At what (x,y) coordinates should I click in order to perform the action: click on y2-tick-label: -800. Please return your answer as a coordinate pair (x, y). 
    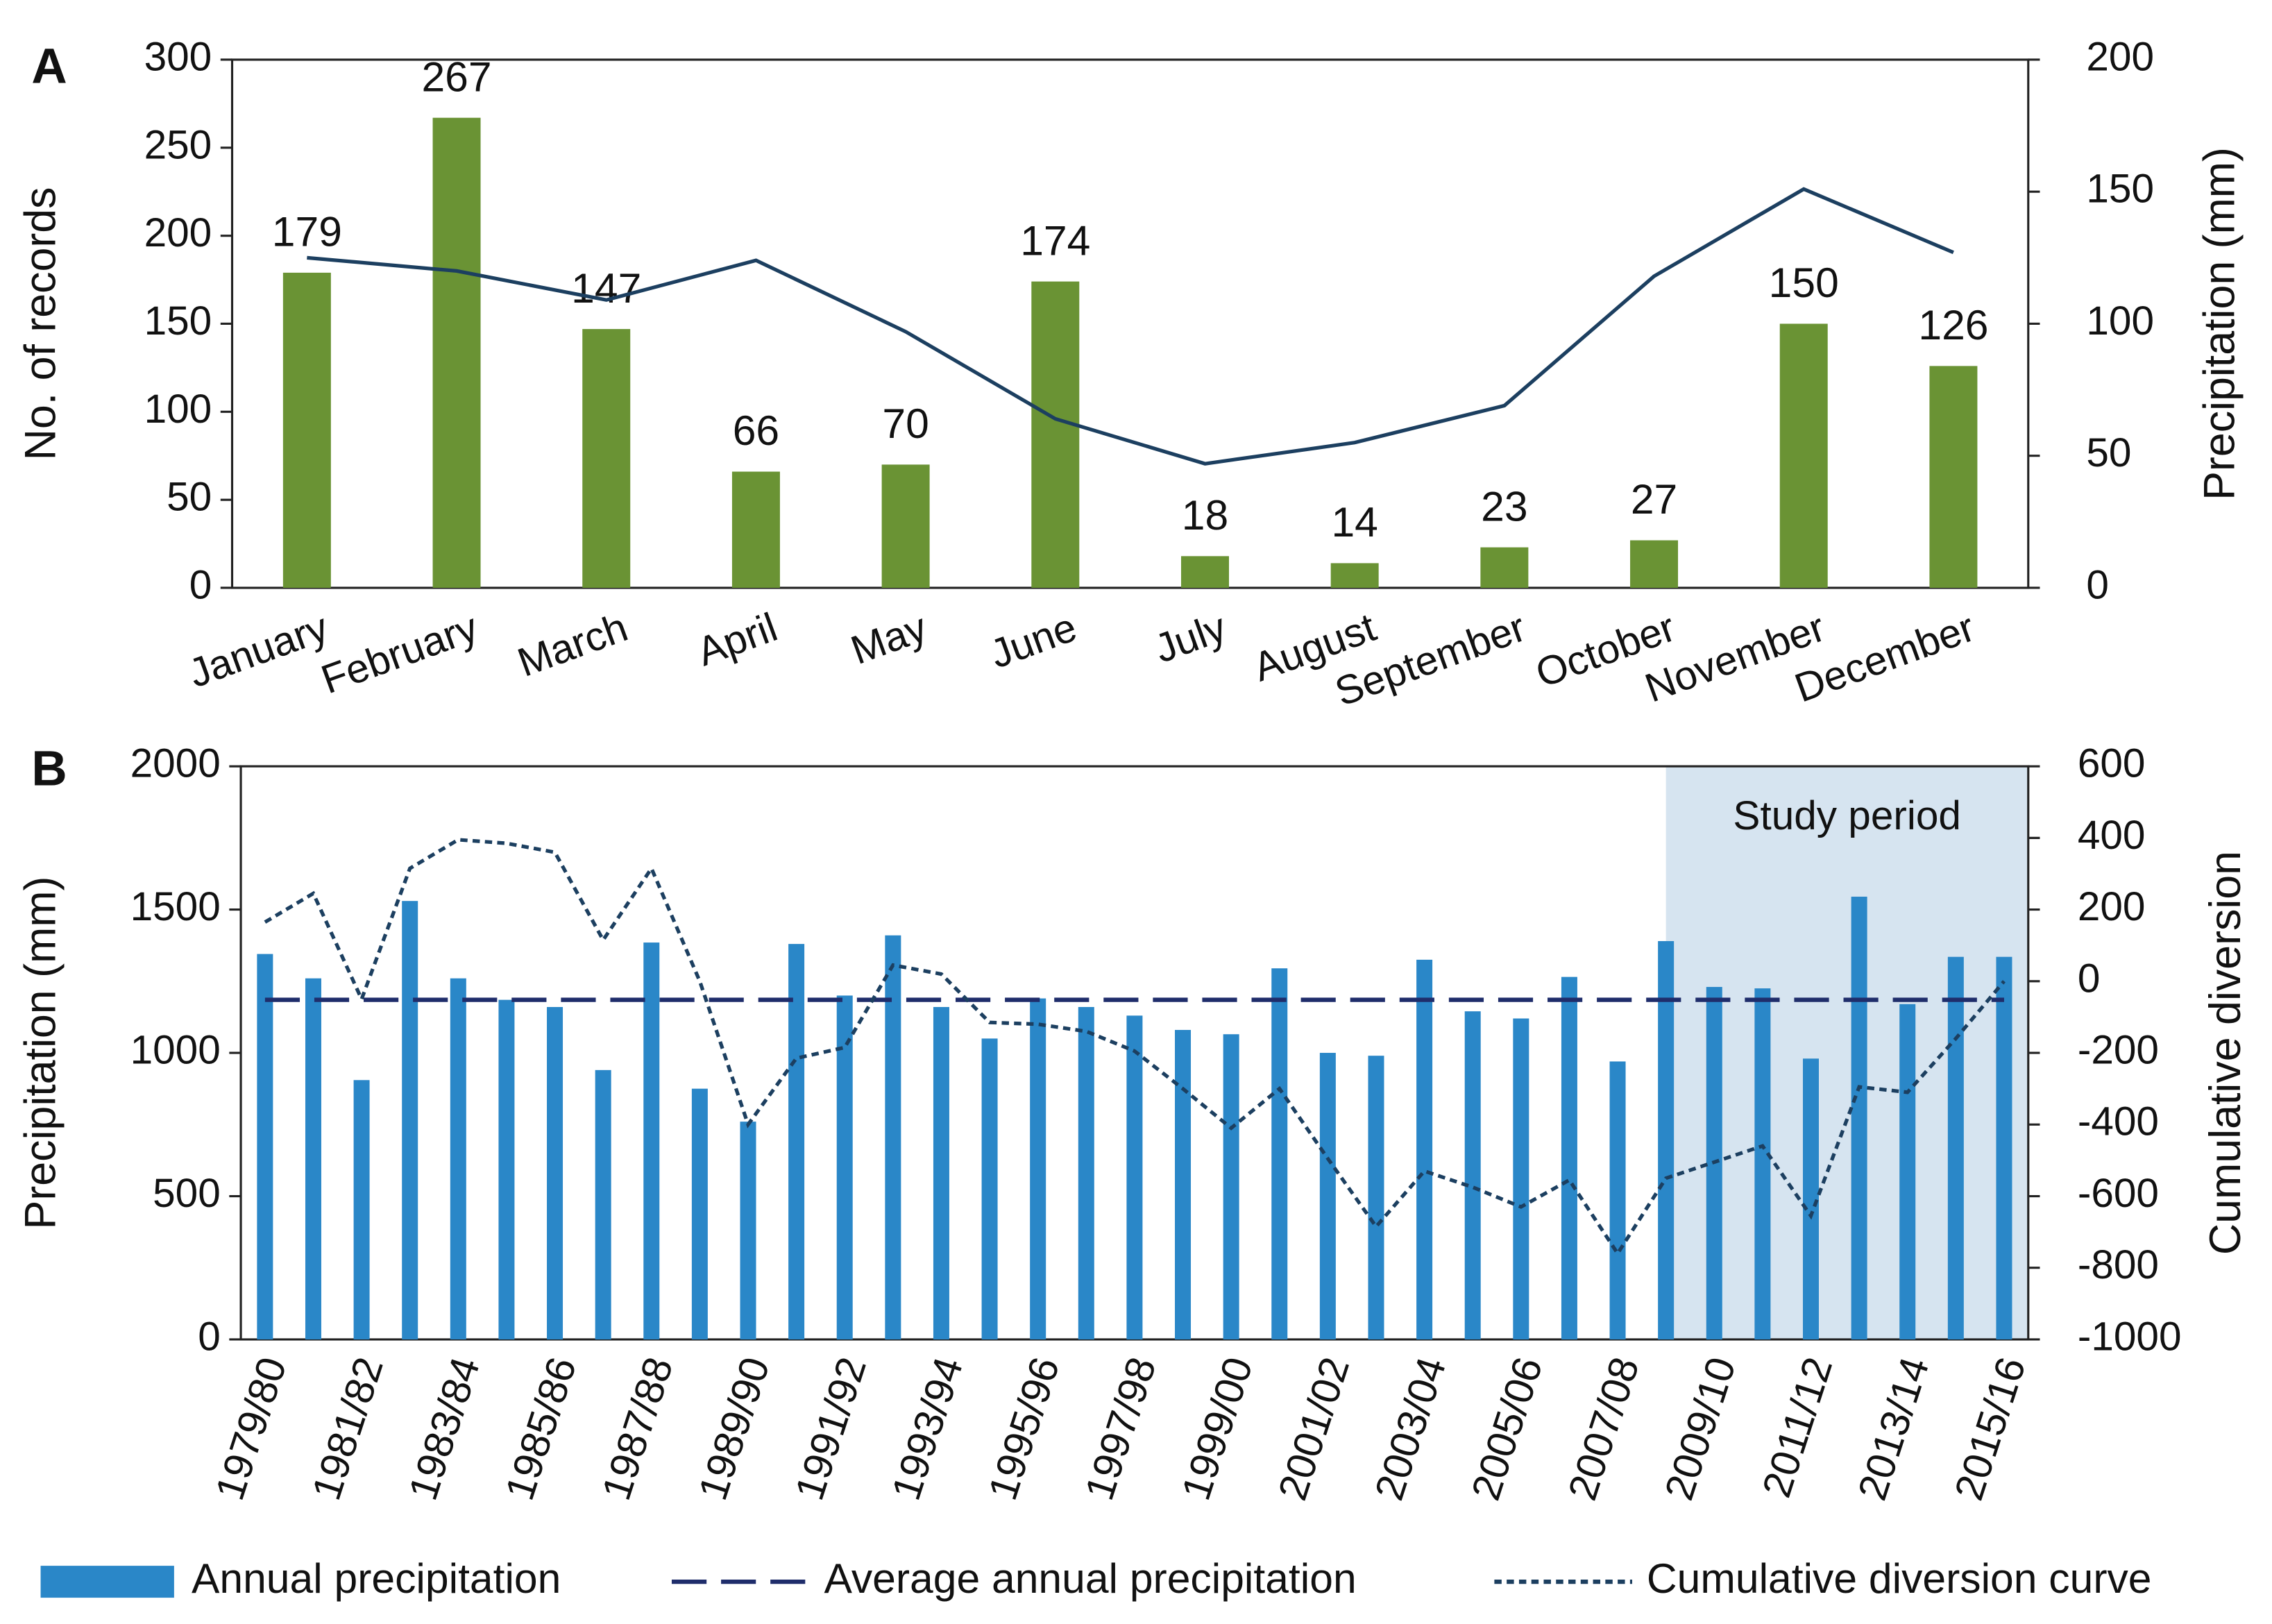
    Looking at the image, I should click on (2118, 1264).